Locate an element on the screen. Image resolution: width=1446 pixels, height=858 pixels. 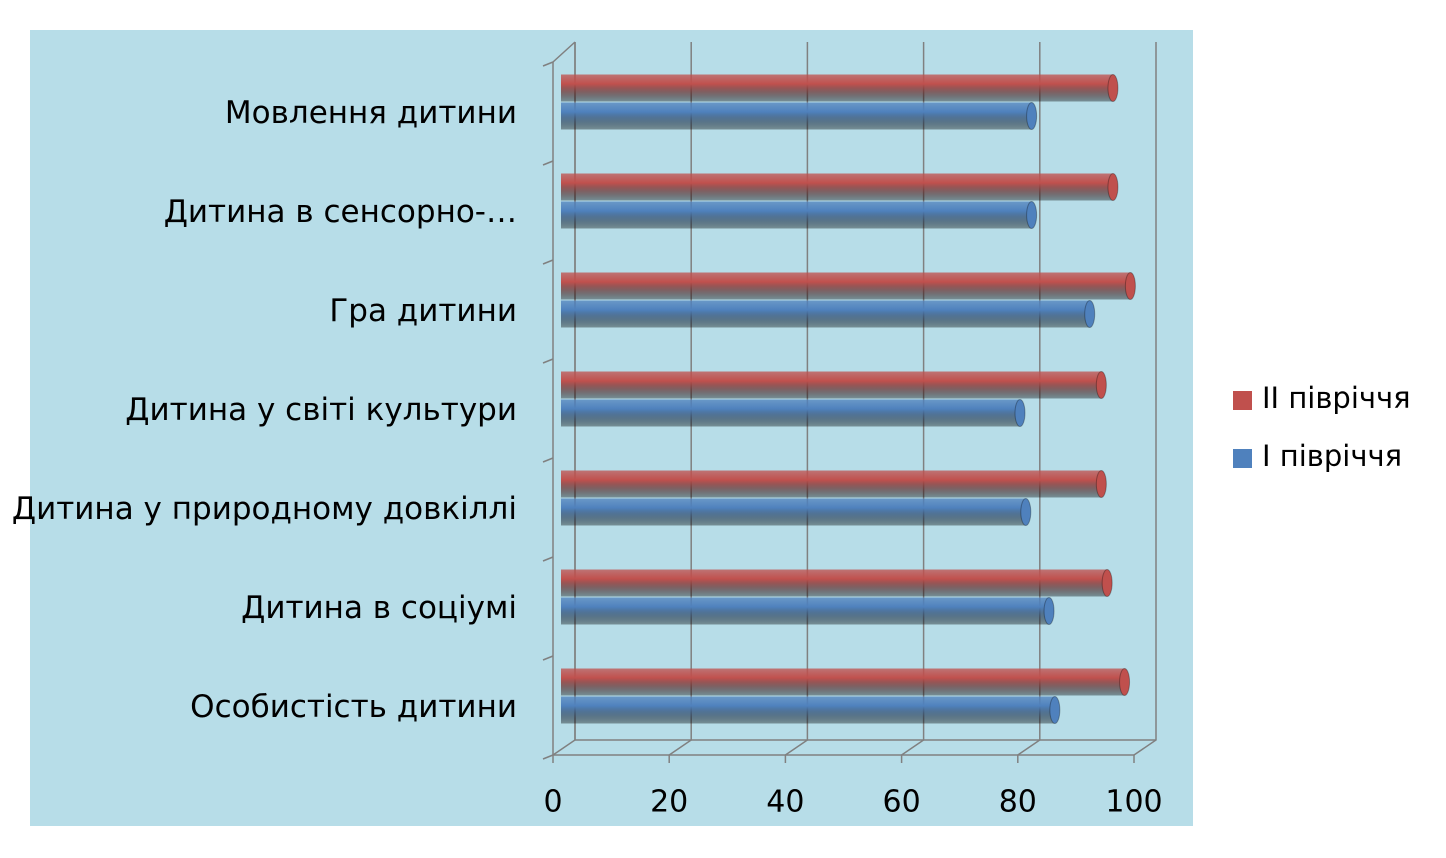
category-label: Особистість дитини is located at coordinates (353, 707).